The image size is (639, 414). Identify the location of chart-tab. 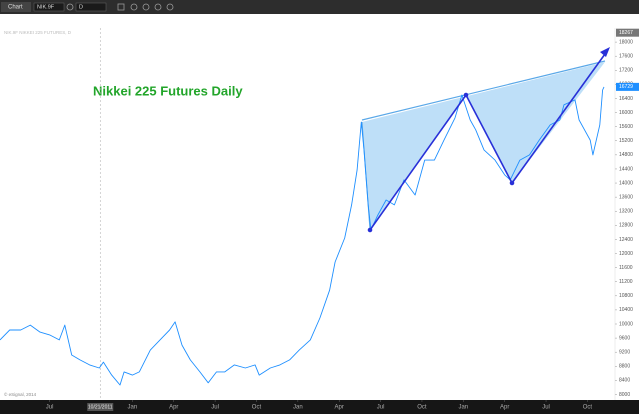
(16, 7).